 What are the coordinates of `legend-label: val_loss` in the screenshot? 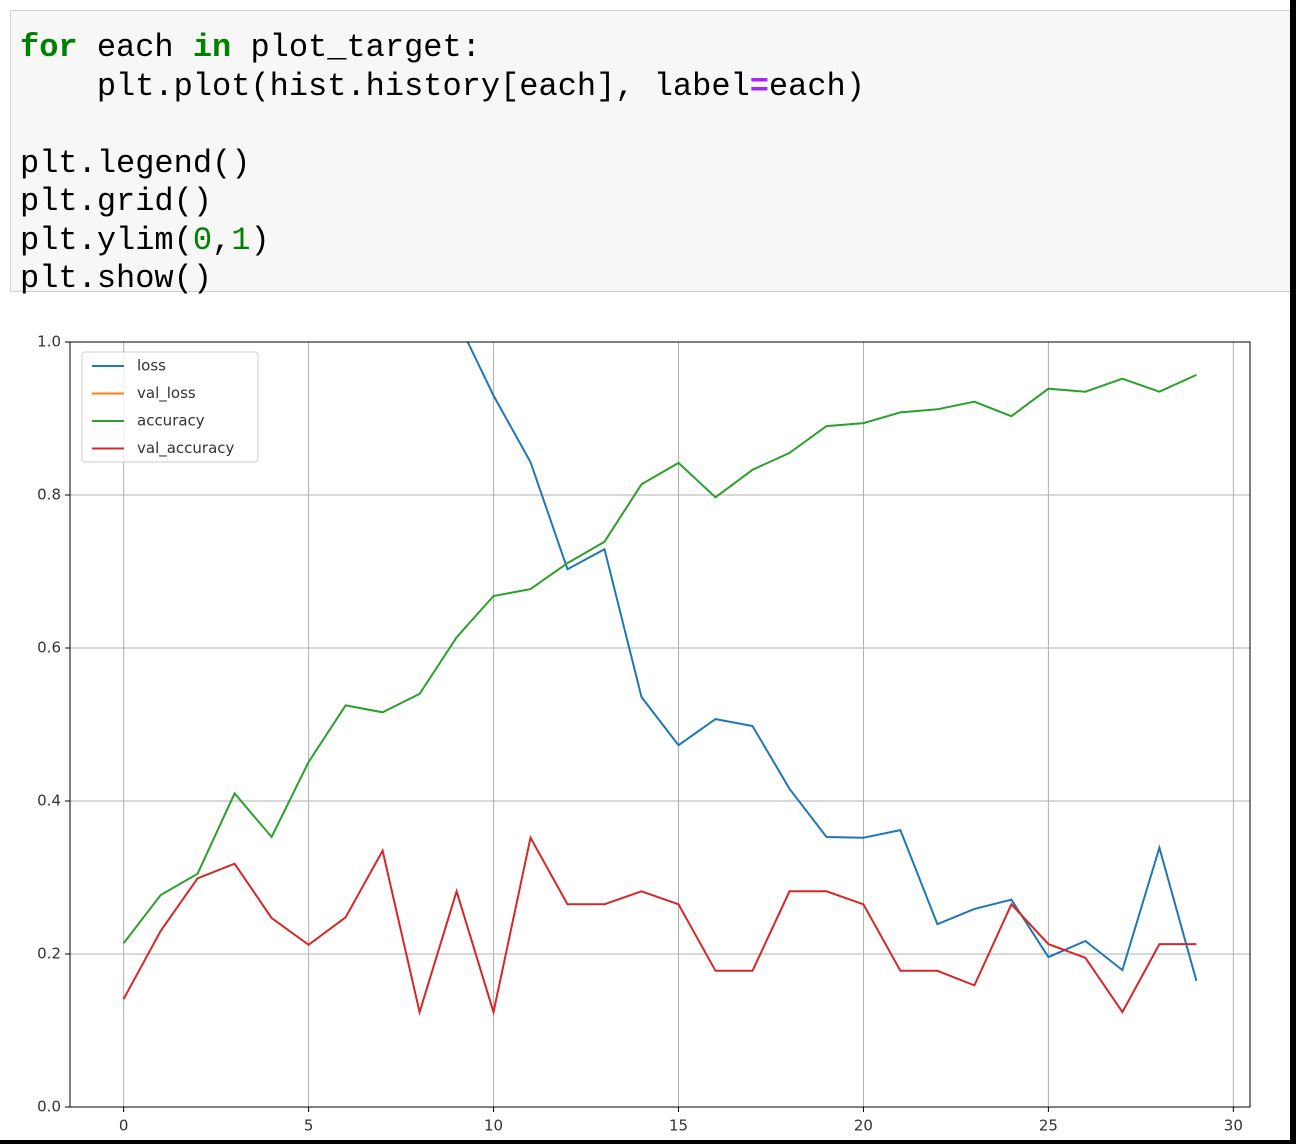 It's located at (166, 393).